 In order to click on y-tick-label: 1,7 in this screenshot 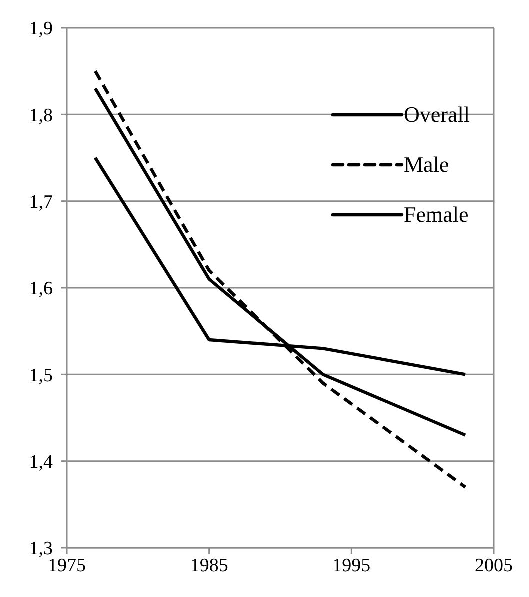, I will do `click(41, 203)`.